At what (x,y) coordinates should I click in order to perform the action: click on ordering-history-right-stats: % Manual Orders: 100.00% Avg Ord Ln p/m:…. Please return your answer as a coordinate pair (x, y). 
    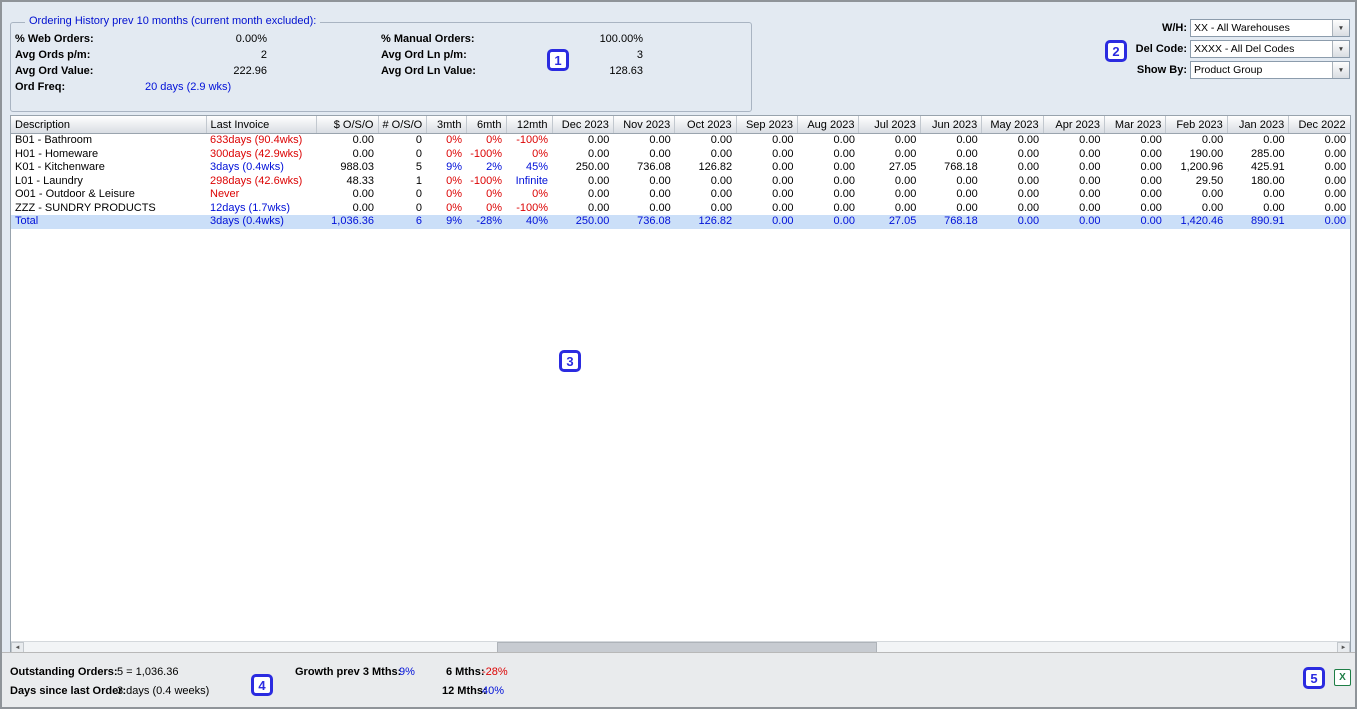
    Looking at the image, I should click on (512, 55).